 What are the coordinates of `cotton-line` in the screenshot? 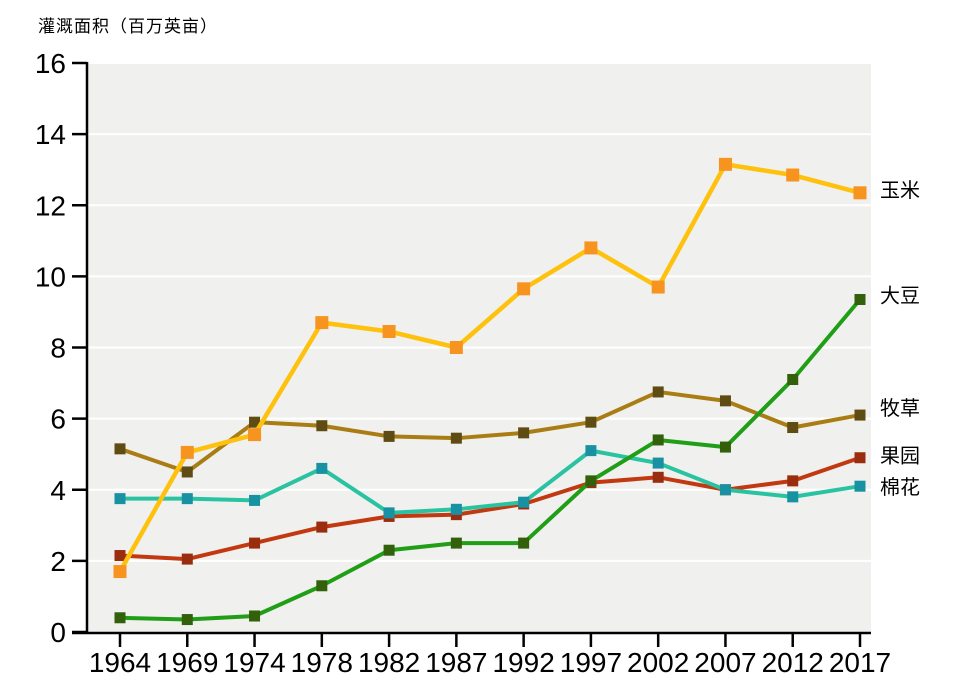 It's located at (490, 481).